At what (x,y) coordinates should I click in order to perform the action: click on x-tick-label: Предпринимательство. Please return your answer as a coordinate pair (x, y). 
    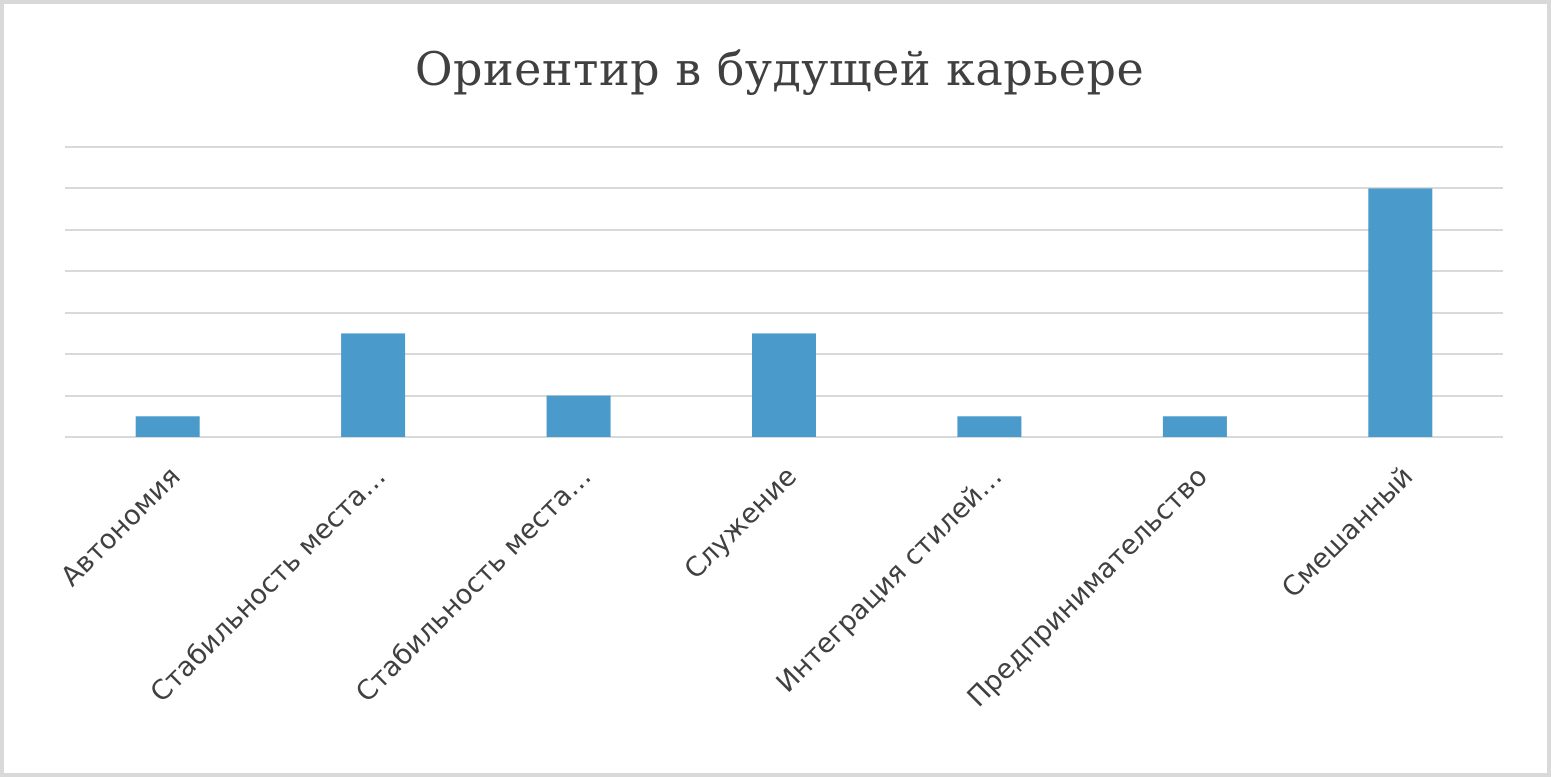
    Looking at the image, I should click on (1088, 587).